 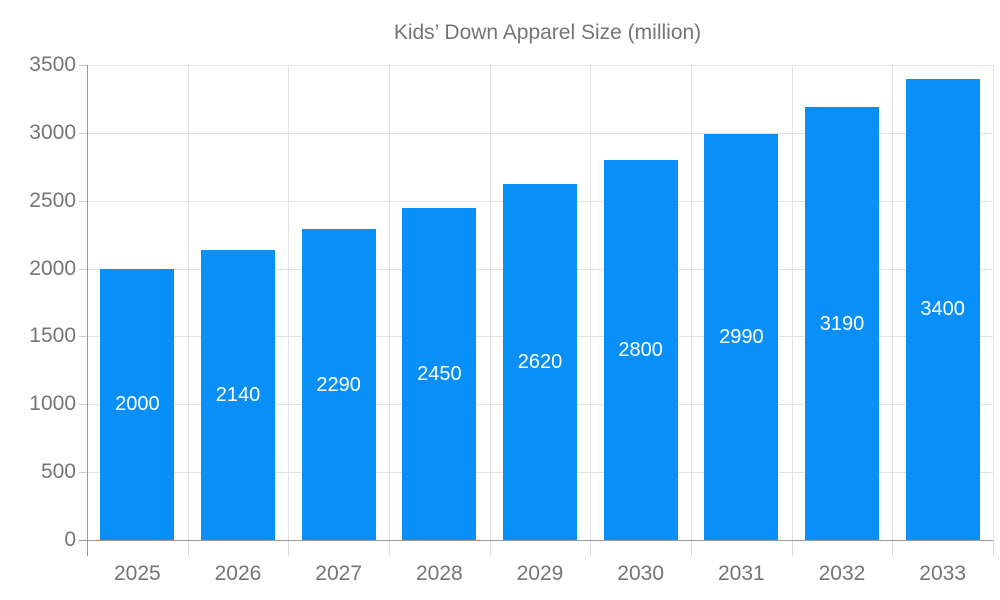 I want to click on y-axis-tick-label: 3500, so click(x=52, y=64).